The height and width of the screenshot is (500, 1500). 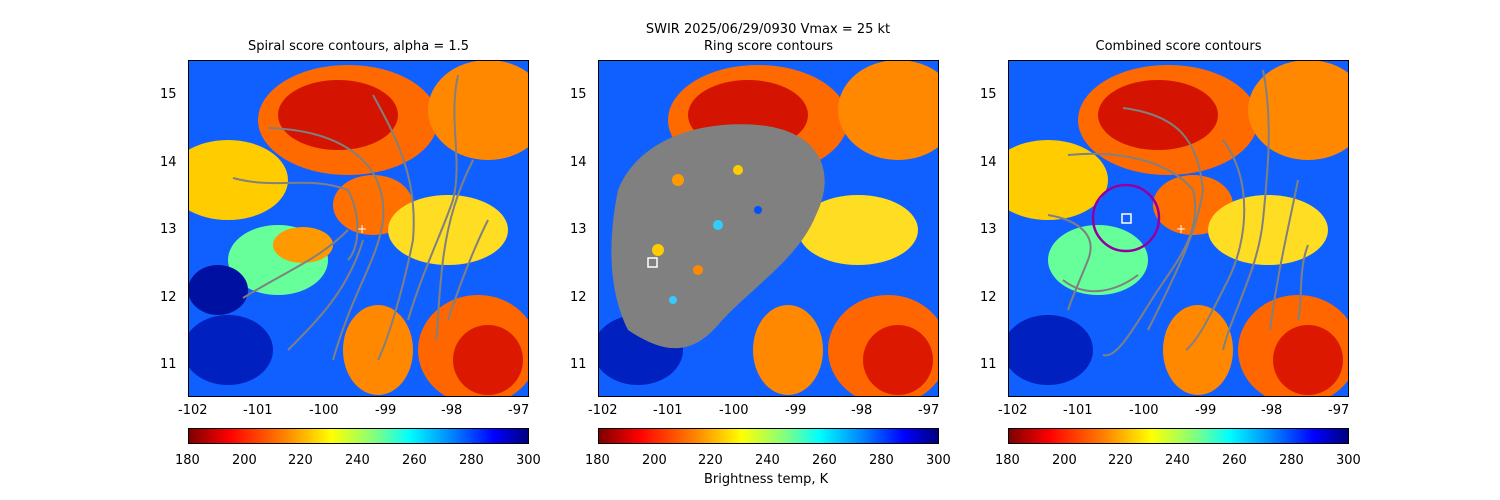 I want to click on panel-3-ytick: 13, so click(x=988, y=229).